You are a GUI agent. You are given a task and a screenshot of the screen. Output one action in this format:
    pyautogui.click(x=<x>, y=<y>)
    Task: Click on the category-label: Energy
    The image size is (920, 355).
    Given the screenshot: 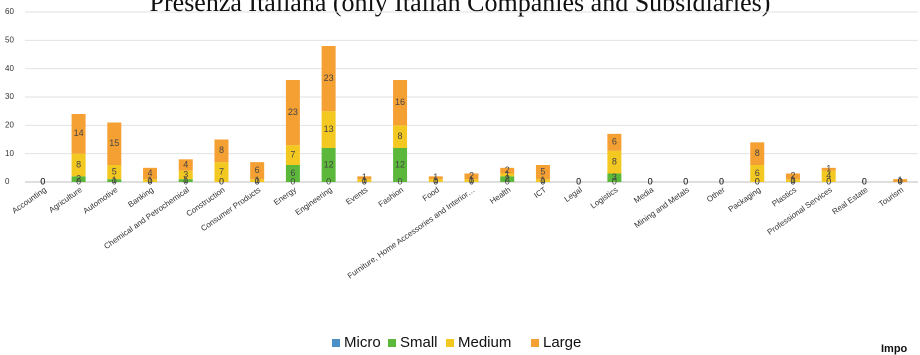 What is the action you would take?
    pyautogui.click(x=285, y=196)
    